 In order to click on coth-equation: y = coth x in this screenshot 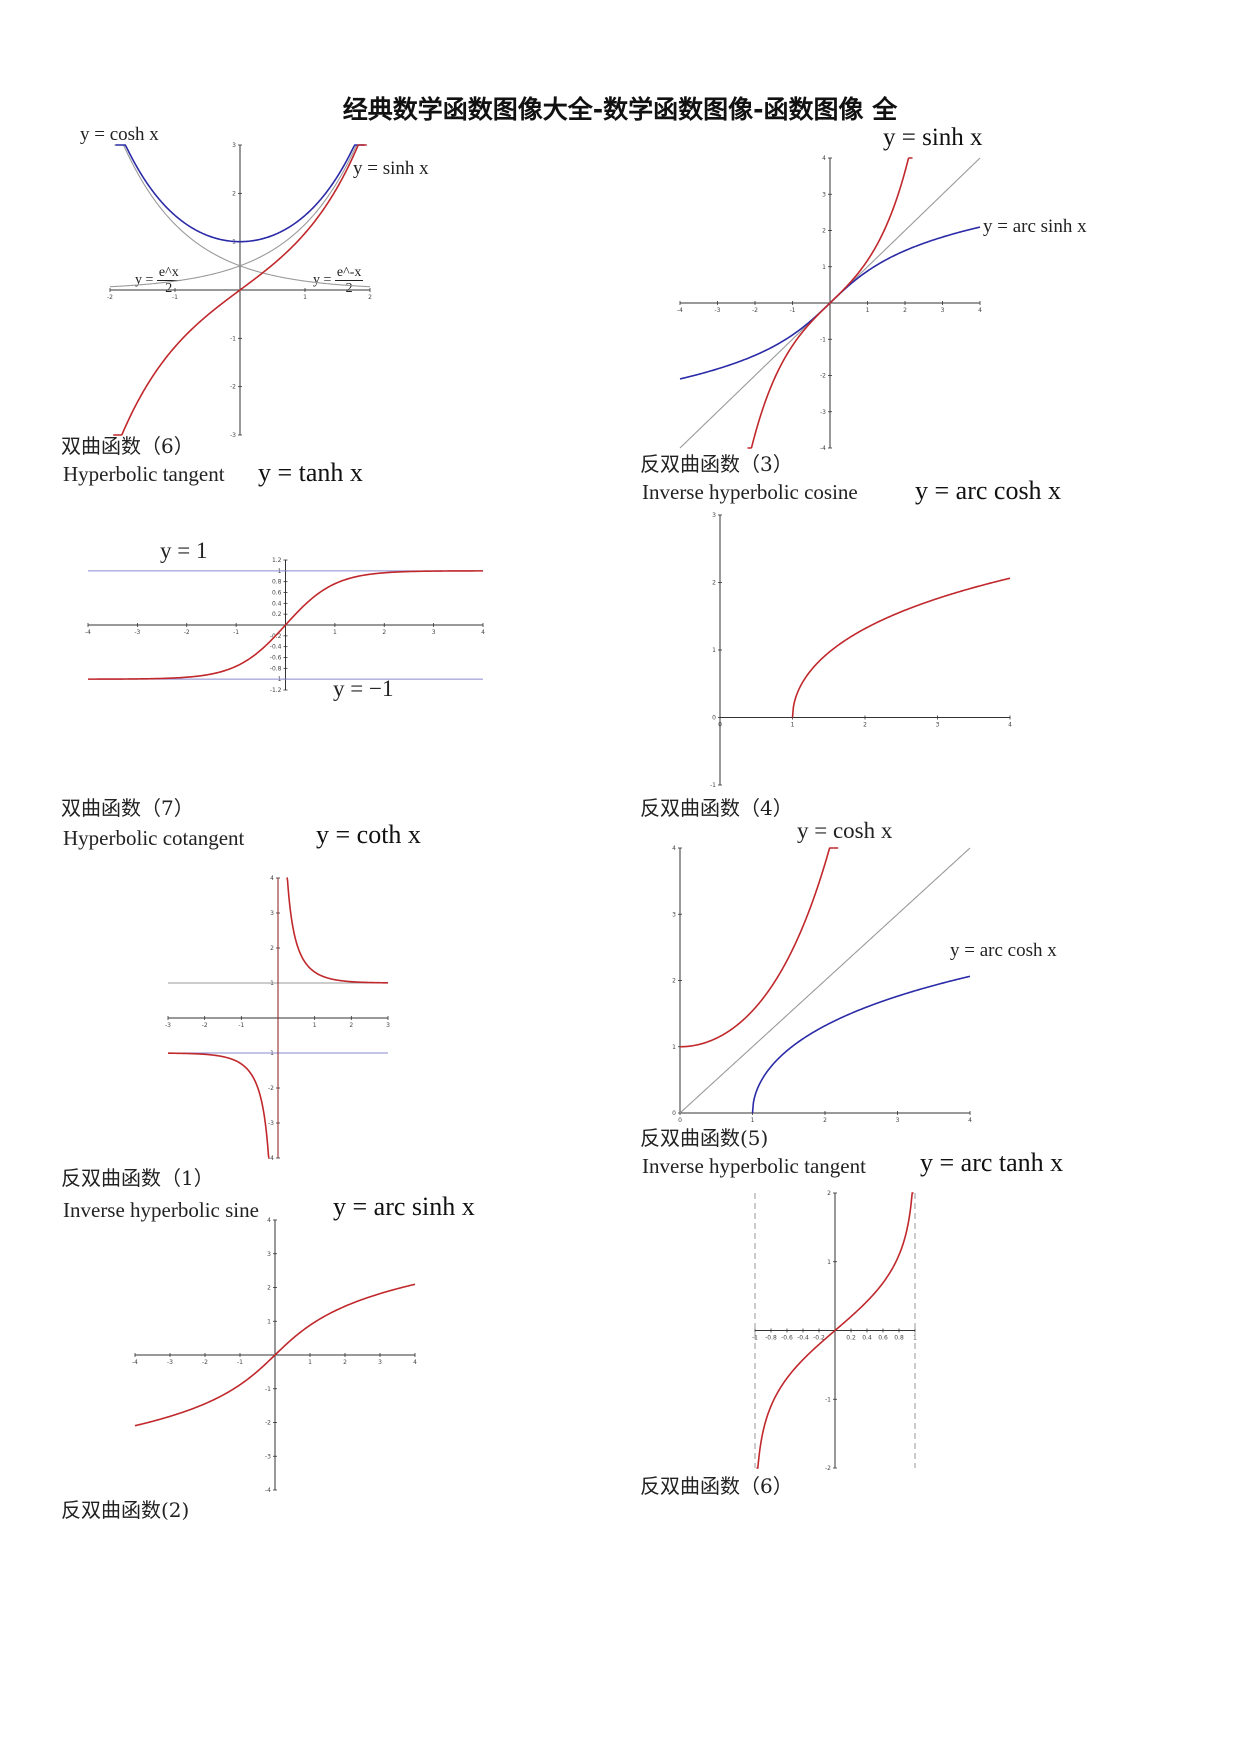, I will do `click(368, 834)`.